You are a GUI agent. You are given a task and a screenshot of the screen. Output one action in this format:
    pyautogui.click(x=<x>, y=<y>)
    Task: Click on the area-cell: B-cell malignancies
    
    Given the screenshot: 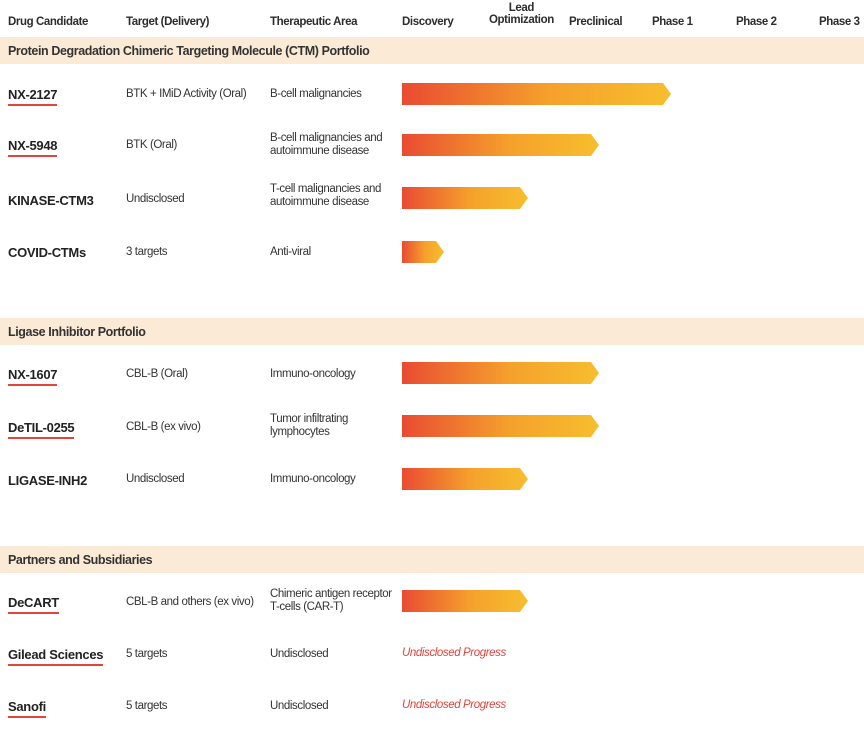 What is the action you would take?
    pyautogui.click(x=316, y=94)
    